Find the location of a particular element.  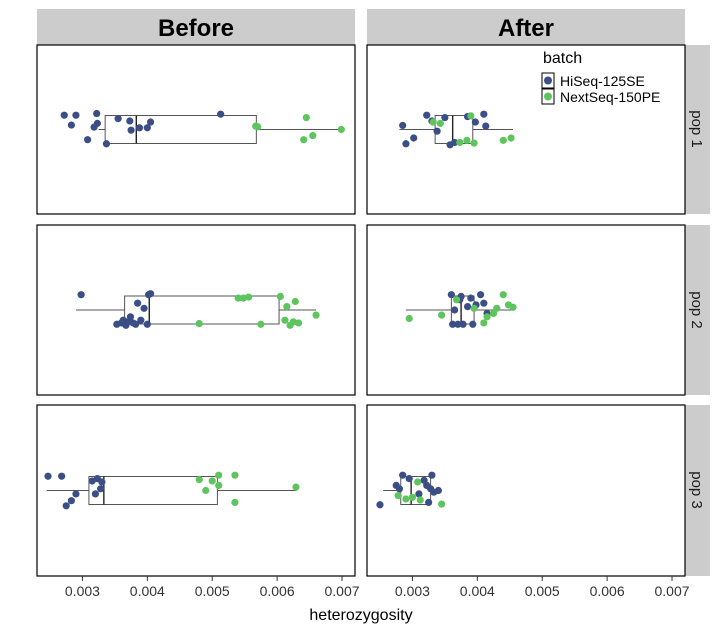

column-strip-after: After is located at coordinates (526, 27).